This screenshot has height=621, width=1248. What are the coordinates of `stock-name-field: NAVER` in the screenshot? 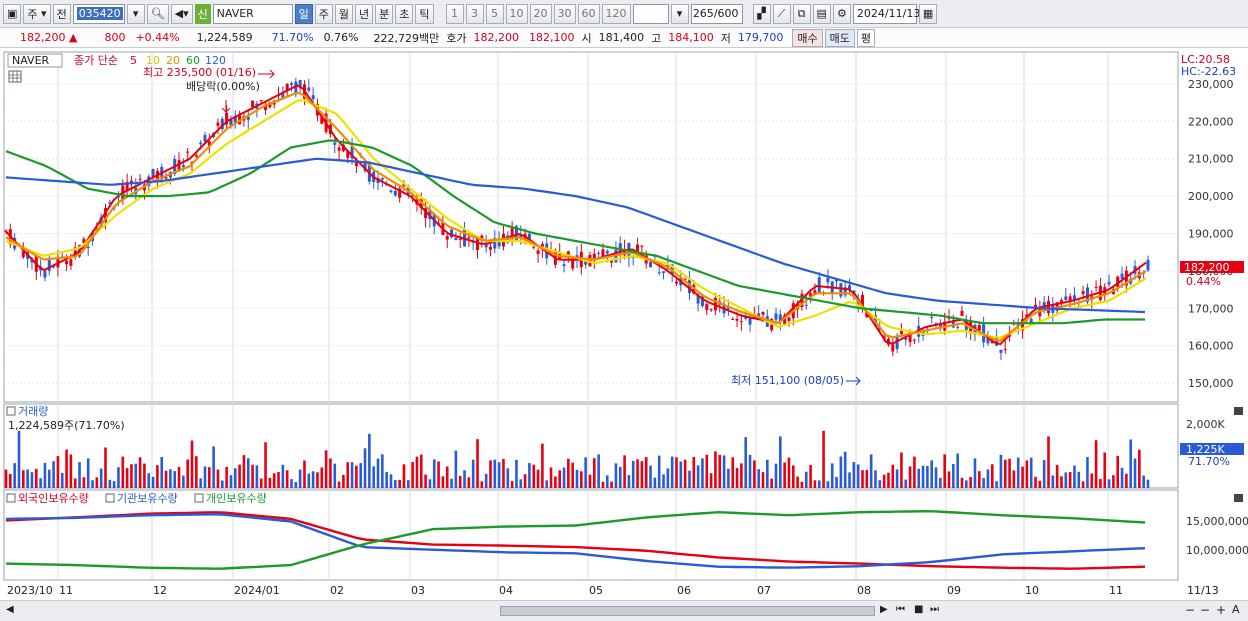 It's located at (252, 13).